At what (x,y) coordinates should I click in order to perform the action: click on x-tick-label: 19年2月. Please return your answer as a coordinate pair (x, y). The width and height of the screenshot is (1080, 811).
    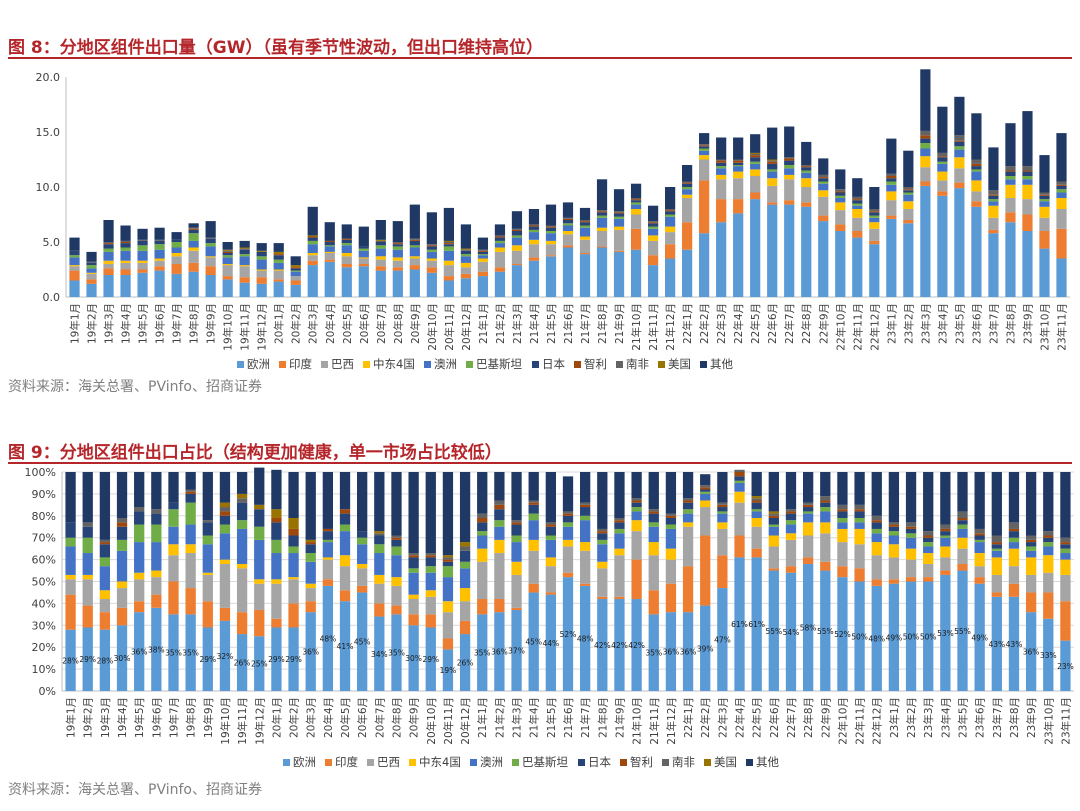
    Looking at the image, I should click on (88, 717).